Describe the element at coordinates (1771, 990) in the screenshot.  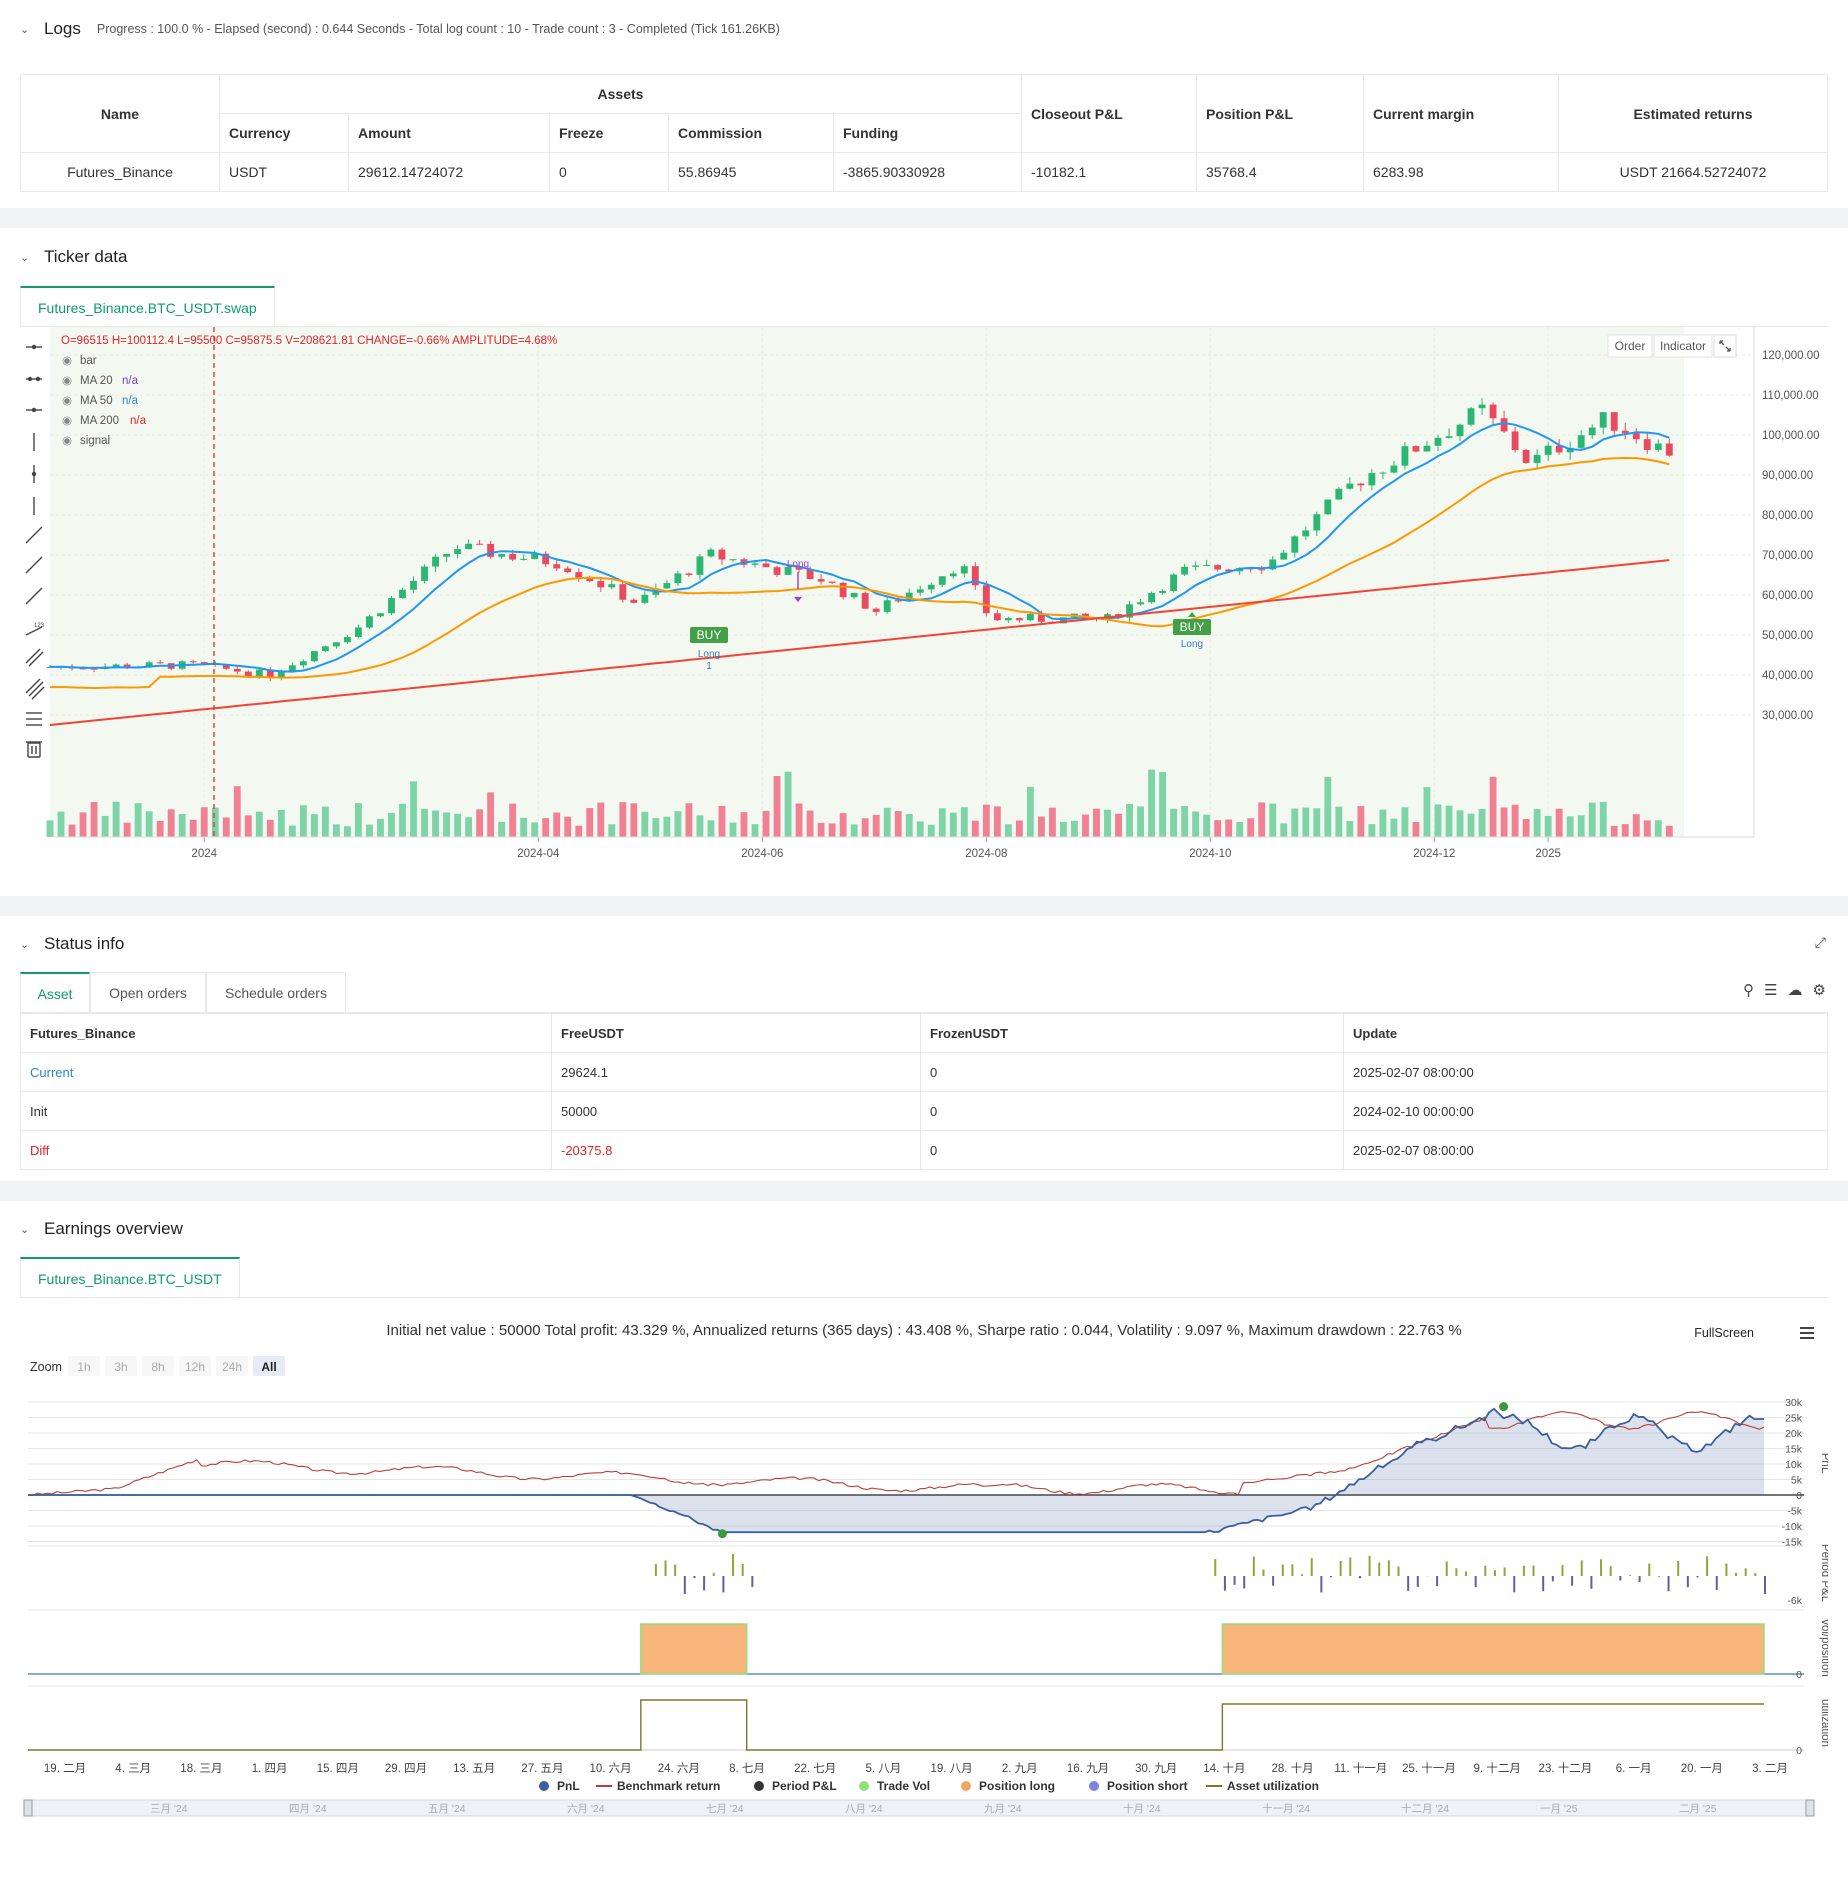
I see `list-icon: ☰` at that location.